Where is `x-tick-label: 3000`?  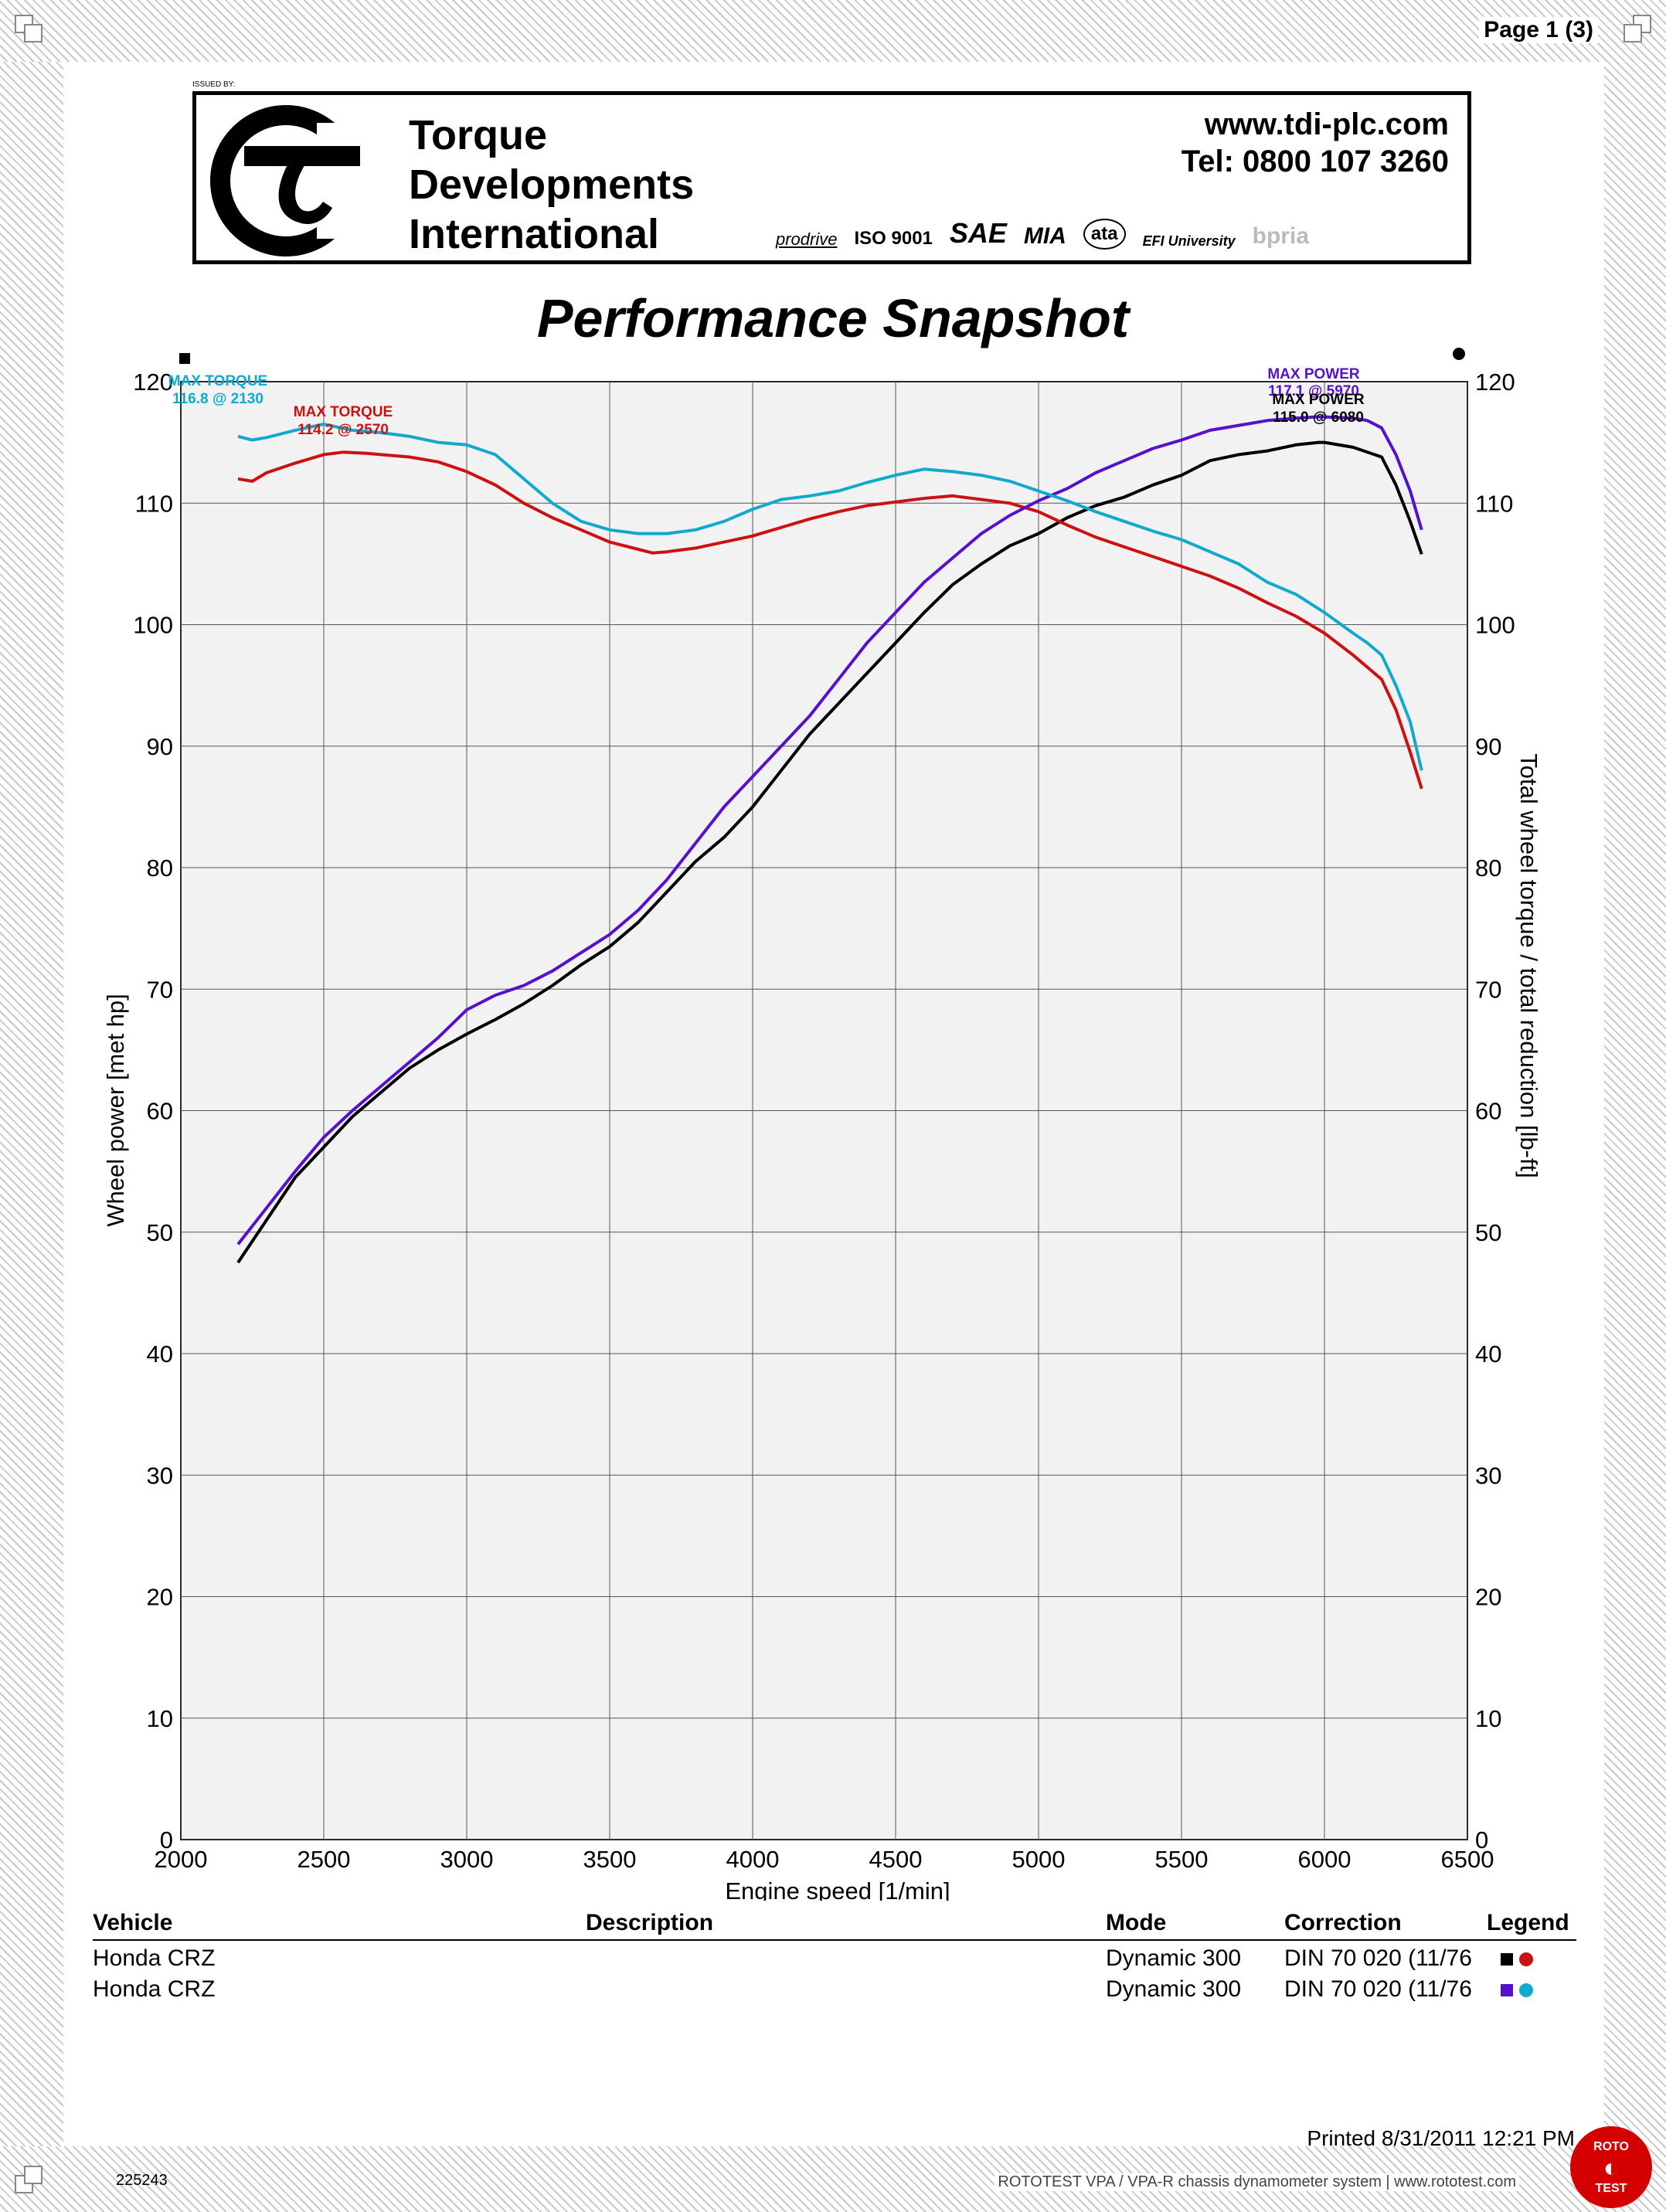 x-tick-label: 3000 is located at coordinates (467, 1860).